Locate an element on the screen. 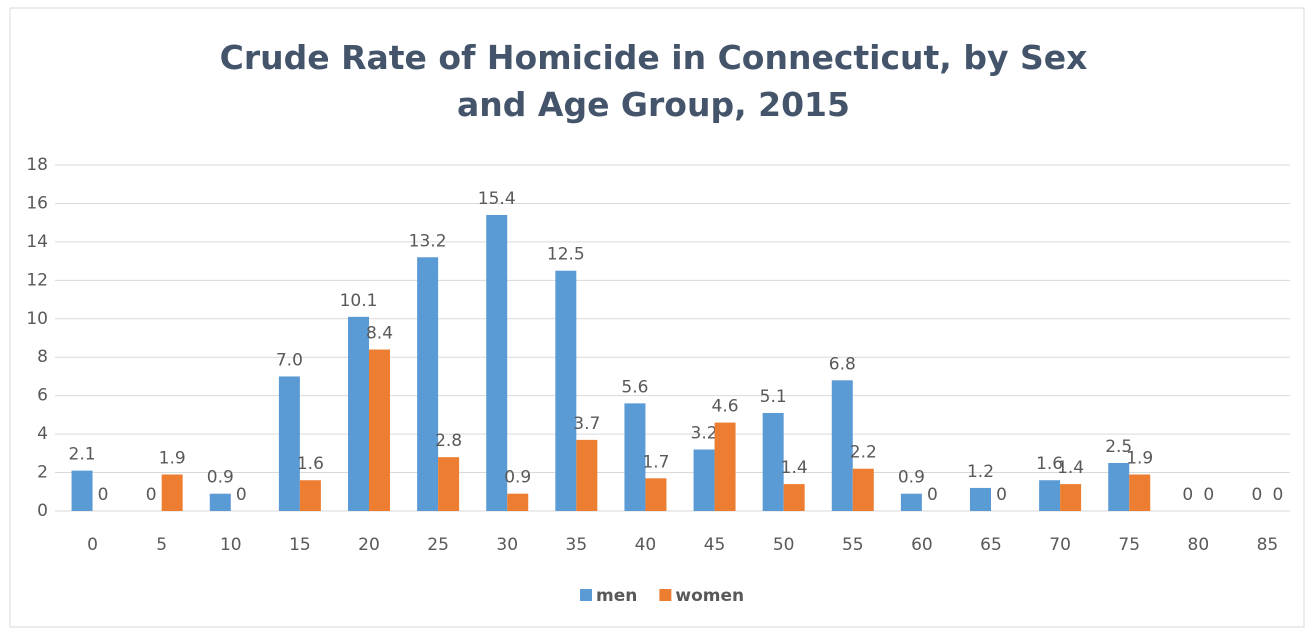 The width and height of the screenshot is (1307, 628). data-label: 12.5 is located at coordinates (566, 255).